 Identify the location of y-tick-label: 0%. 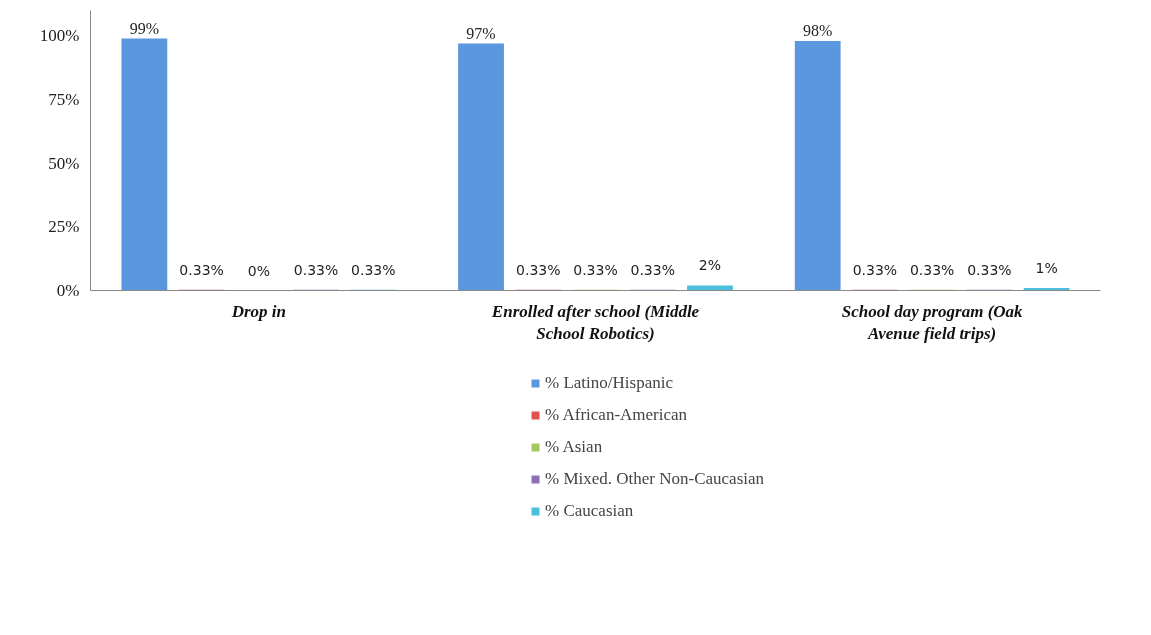
(68, 290).